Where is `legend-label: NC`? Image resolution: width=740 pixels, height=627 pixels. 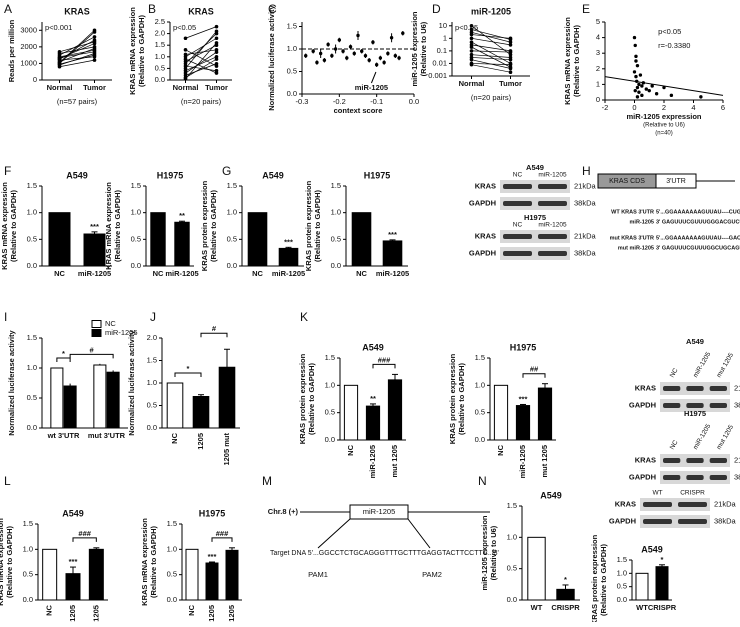
legend-label: NC is located at coordinates (110, 323).